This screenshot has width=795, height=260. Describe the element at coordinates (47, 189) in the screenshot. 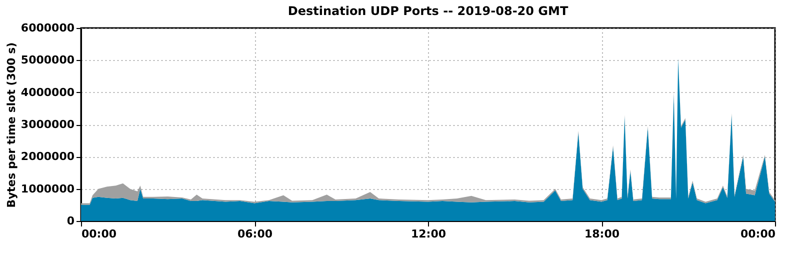

I see `y-tick-label: 1000000` at that location.